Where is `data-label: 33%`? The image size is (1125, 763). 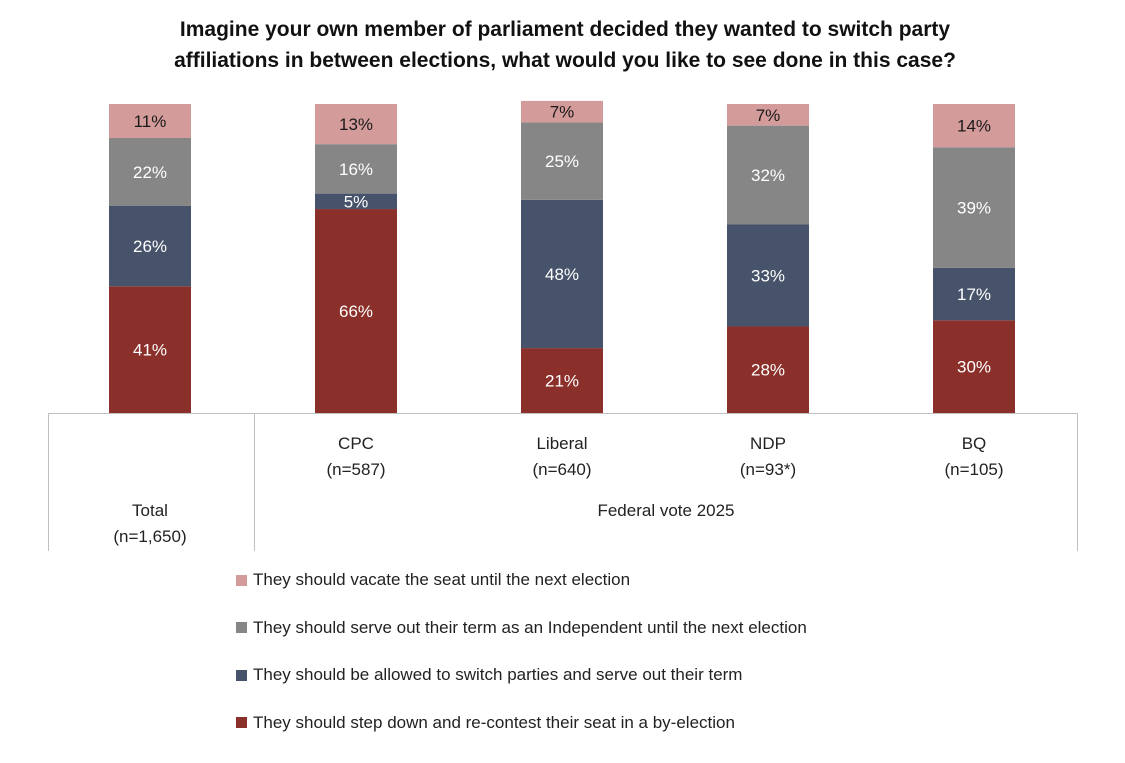
data-label: 33% is located at coordinates (768, 275).